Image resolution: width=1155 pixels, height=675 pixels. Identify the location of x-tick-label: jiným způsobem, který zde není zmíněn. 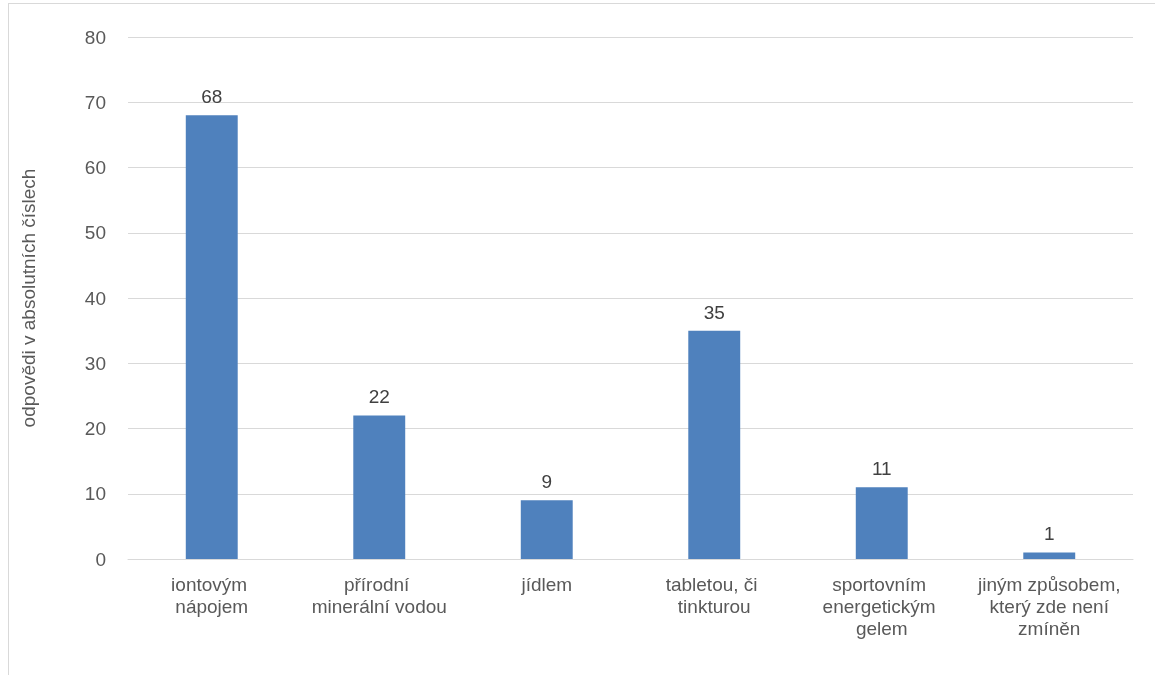
(1048, 606).